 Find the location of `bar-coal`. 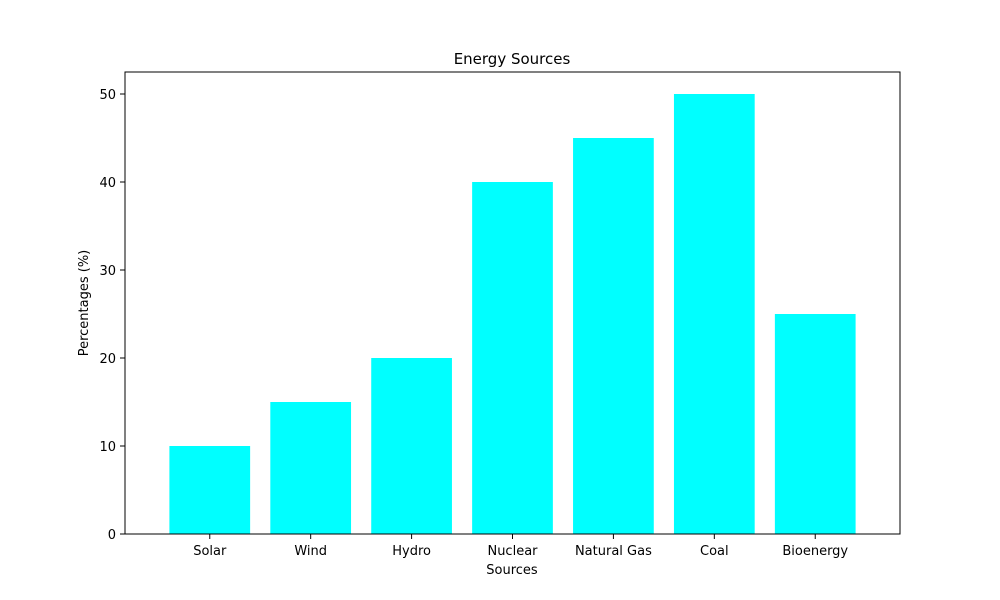

bar-coal is located at coordinates (714, 314).